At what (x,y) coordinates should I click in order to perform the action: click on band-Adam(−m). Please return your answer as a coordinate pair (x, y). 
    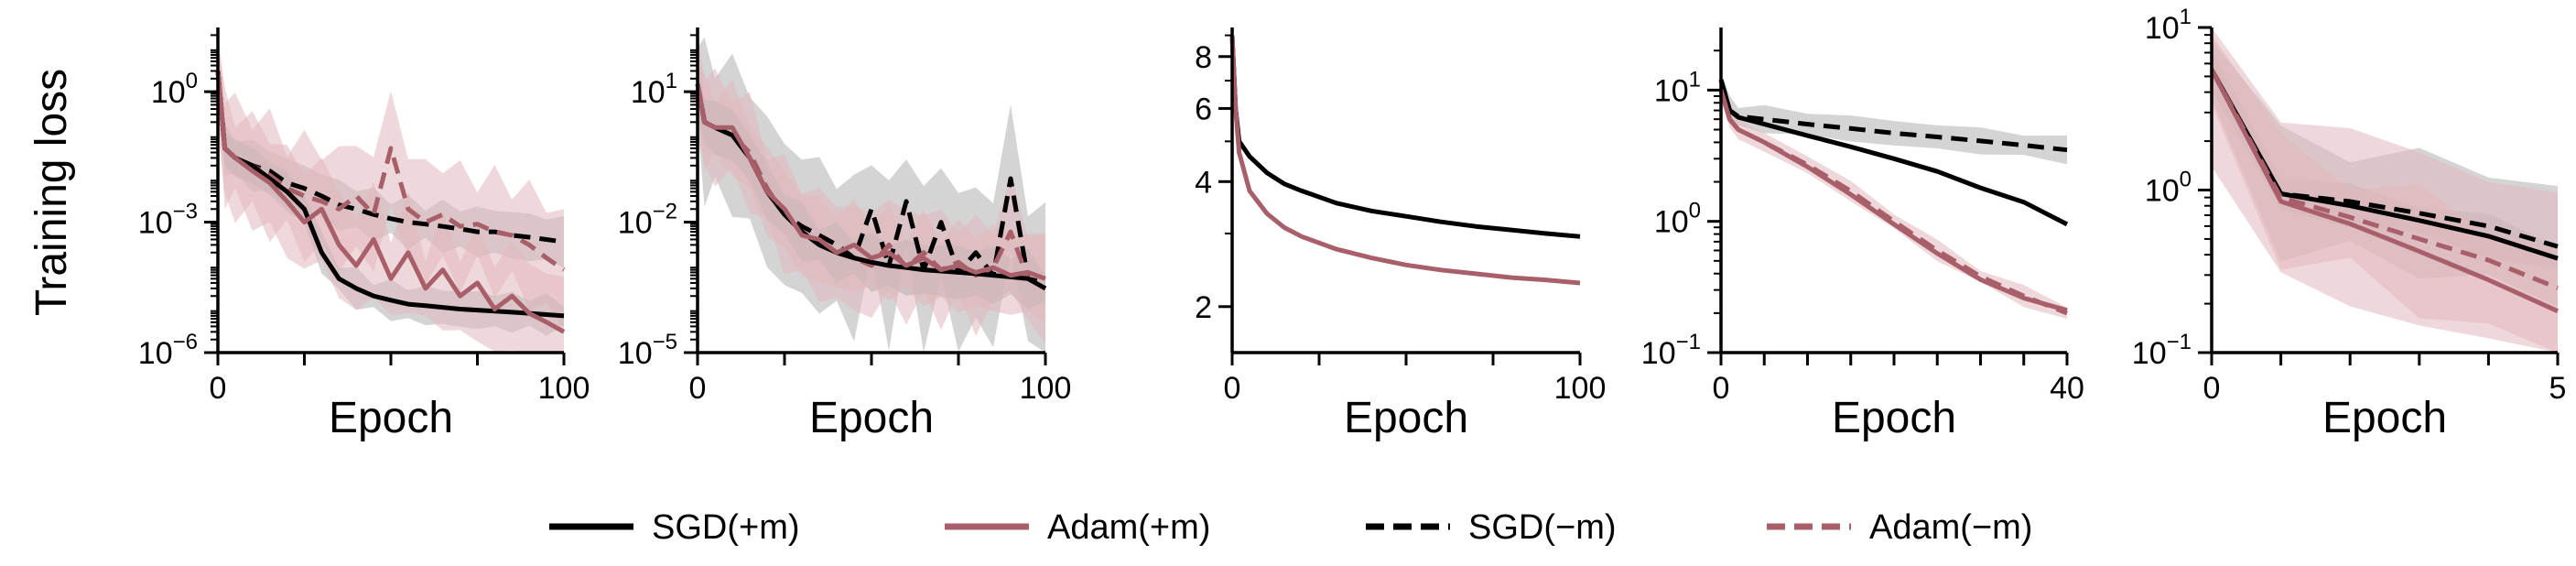
    Looking at the image, I should click on (1894, 199).